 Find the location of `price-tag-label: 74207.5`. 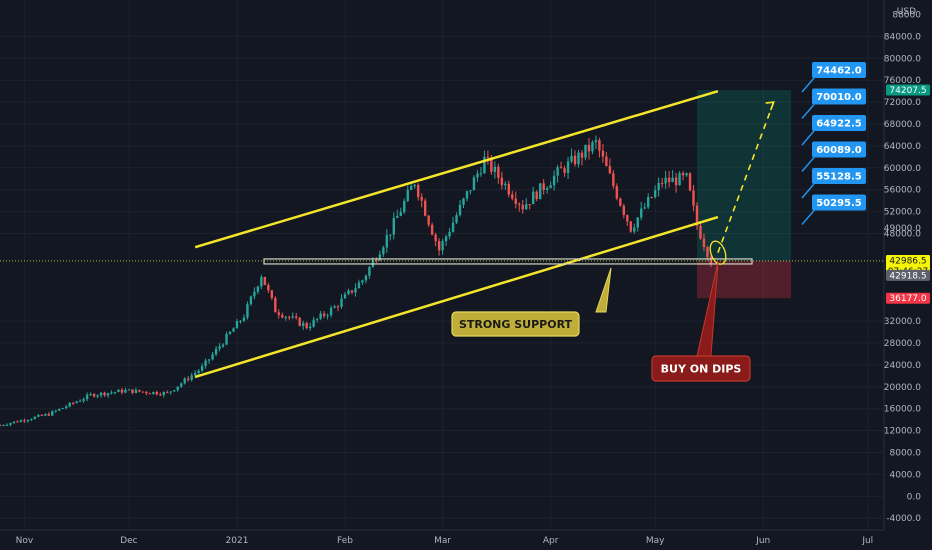

price-tag-label: 74207.5 is located at coordinates (907, 91).